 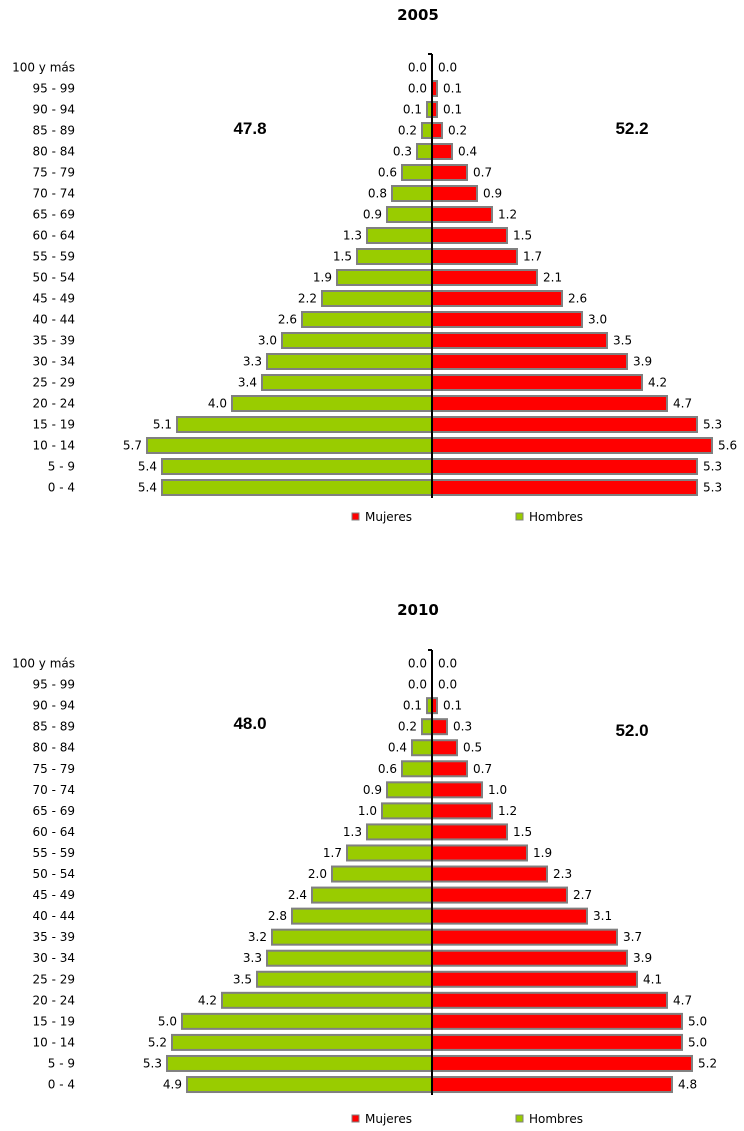 What do you see at coordinates (61, 488) in the screenshot?
I see `age-group-label: 0 - 4` at bounding box center [61, 488].